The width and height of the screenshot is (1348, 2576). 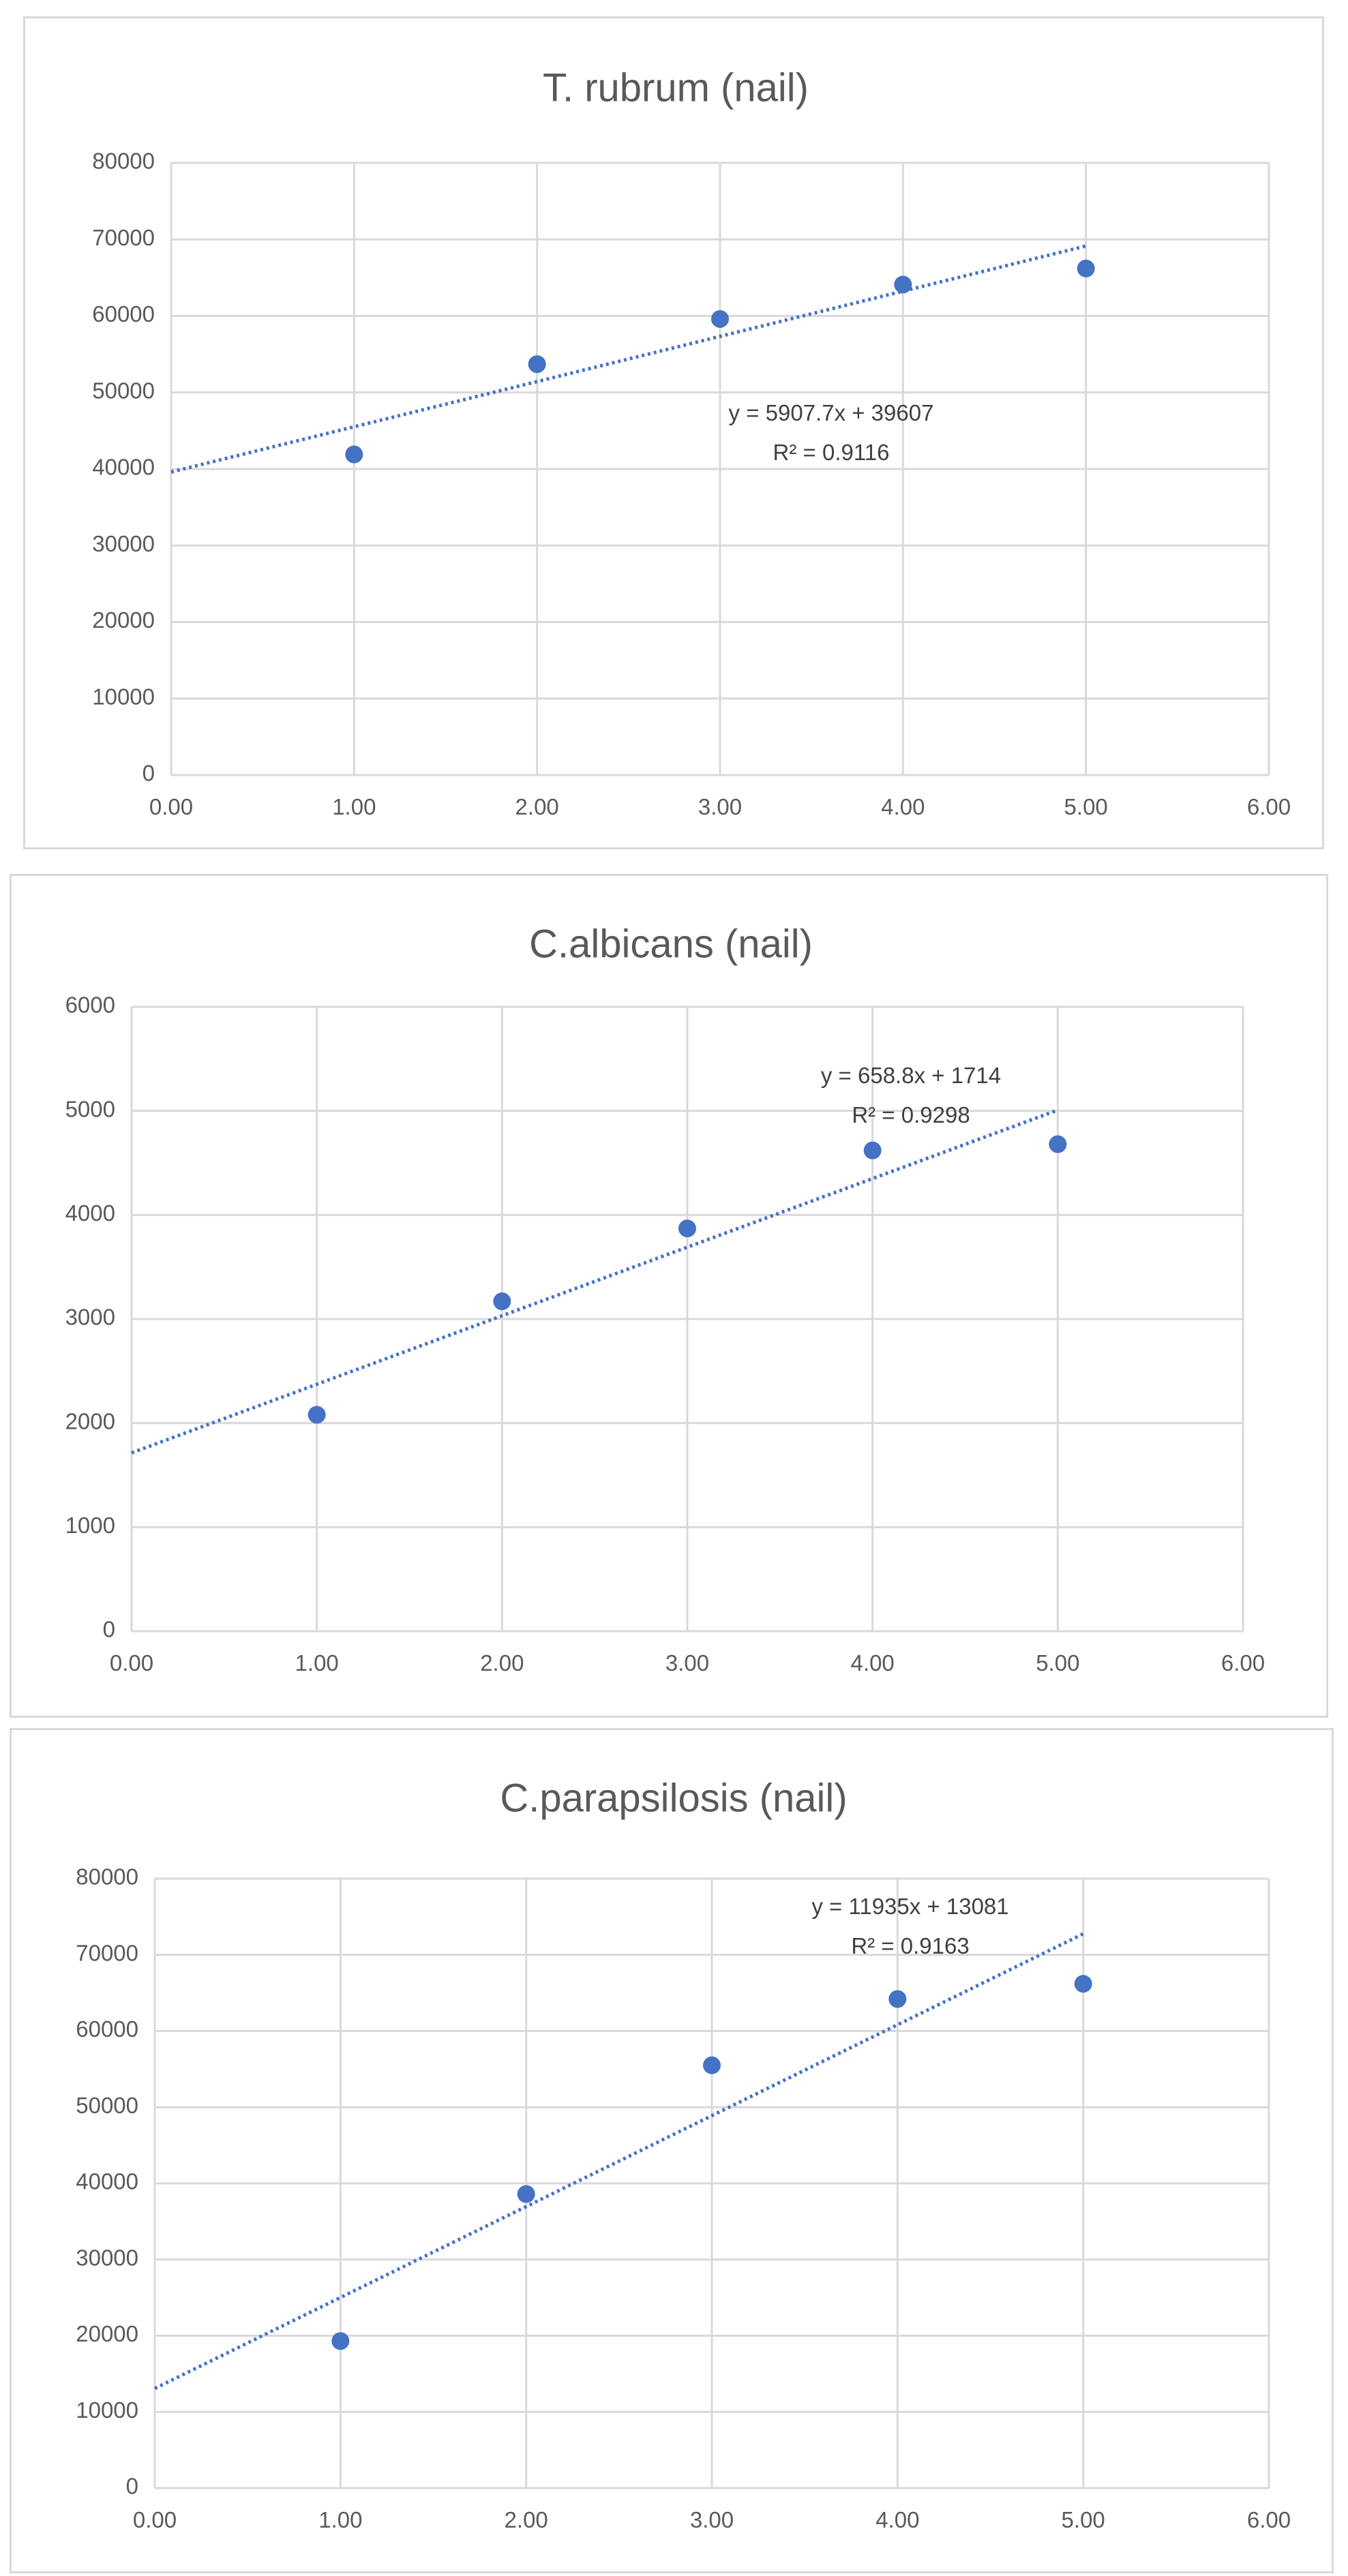 I want to click on y-tick-label: 1000, so click(x=90, y=1526).